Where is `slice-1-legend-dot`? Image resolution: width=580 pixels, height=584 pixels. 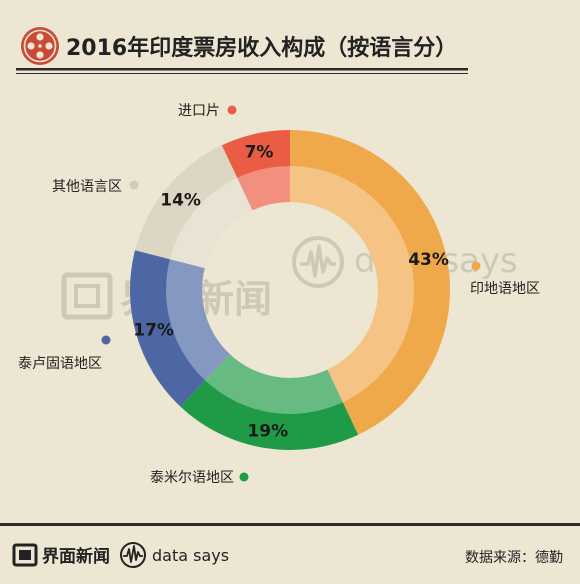
slice-1-legend-dot is located at coordinates (244, 477).